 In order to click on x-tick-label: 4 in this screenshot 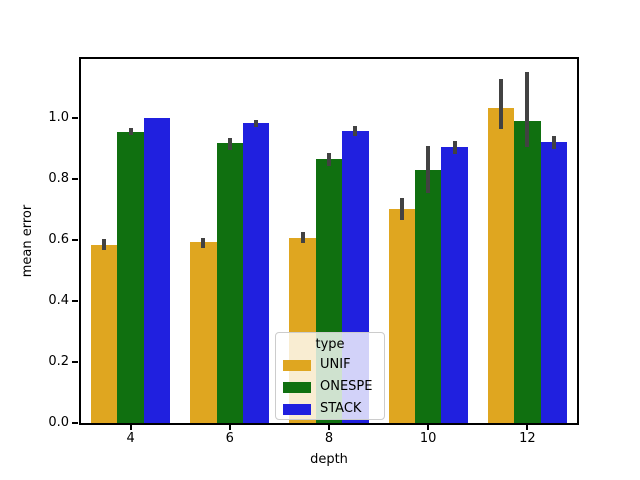, I will do `click(130, 438)`.